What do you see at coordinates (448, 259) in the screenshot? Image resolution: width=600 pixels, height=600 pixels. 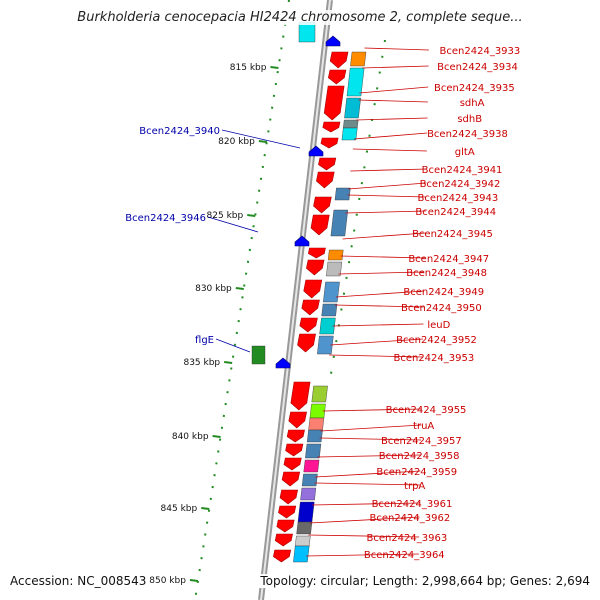 I see `gene-label: Bcen2424_3947` at bounding box center [448, 259].